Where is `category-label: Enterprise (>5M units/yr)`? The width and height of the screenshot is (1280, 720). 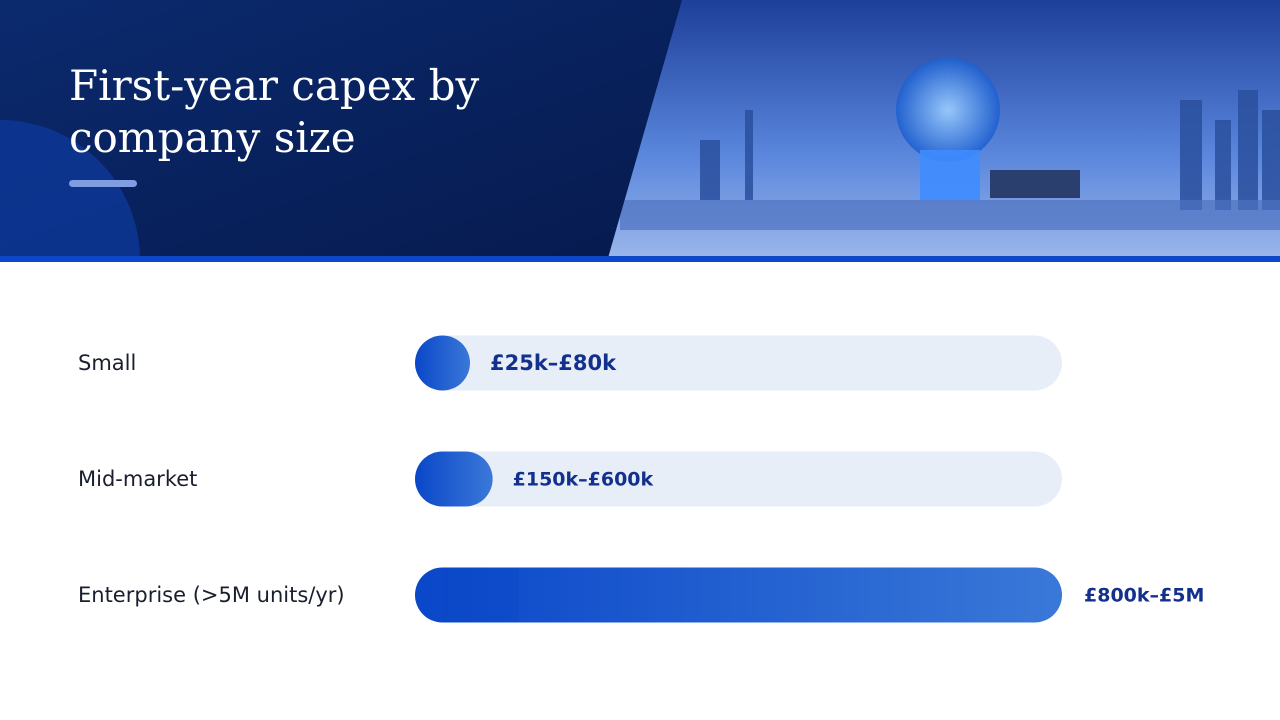
category-label: Enterprise (>5M units/yr) is located at coordinates (211, 595).